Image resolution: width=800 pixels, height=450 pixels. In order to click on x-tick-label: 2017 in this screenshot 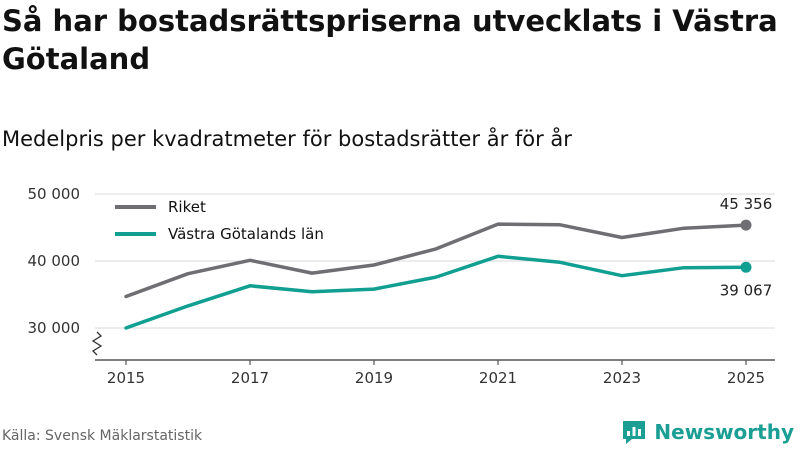, I will do `click(250, 378)`.